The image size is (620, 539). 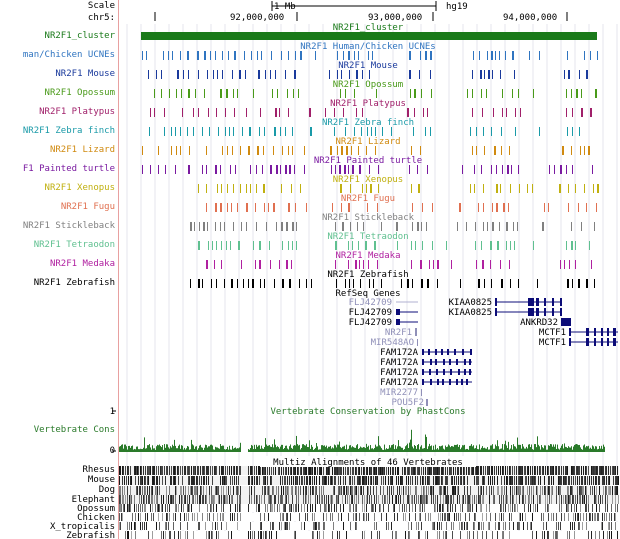 I want to click on track-title-lizard: NR2F1 Lizard, so click(x=367, y=142).